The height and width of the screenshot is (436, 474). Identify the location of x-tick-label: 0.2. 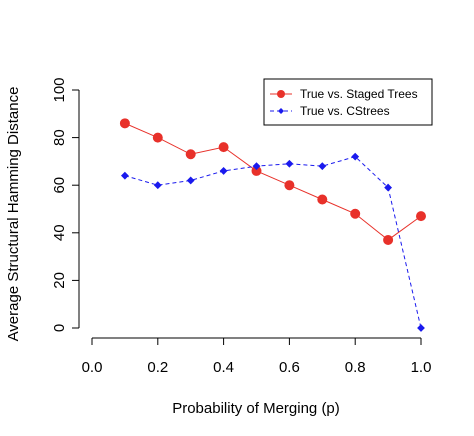
(157, 367).